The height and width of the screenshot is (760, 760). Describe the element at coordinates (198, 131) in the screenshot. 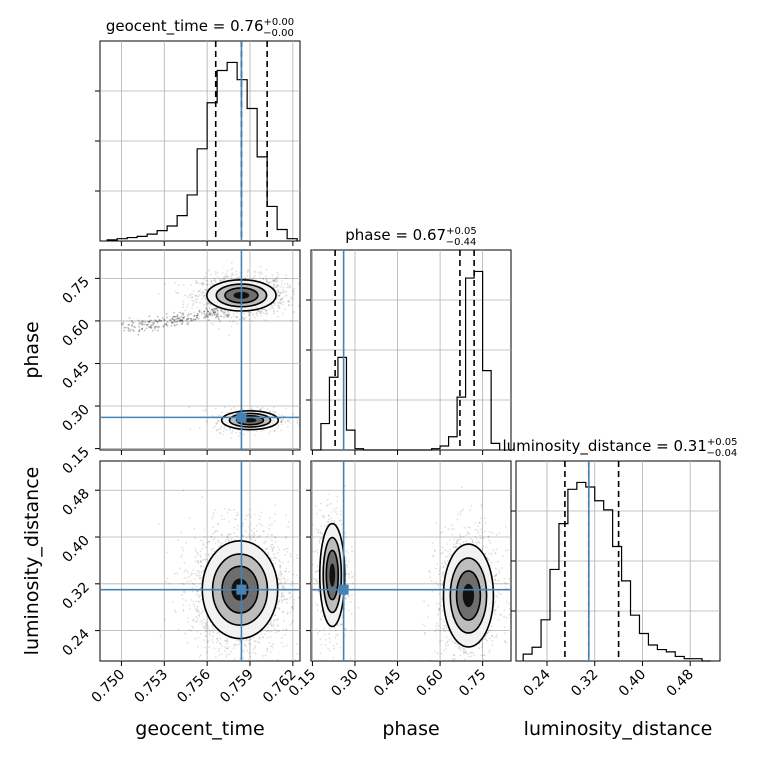

I see `hist-panel-geocent_time: geocent_time = 0.76+0.00 −0.00` at that location.